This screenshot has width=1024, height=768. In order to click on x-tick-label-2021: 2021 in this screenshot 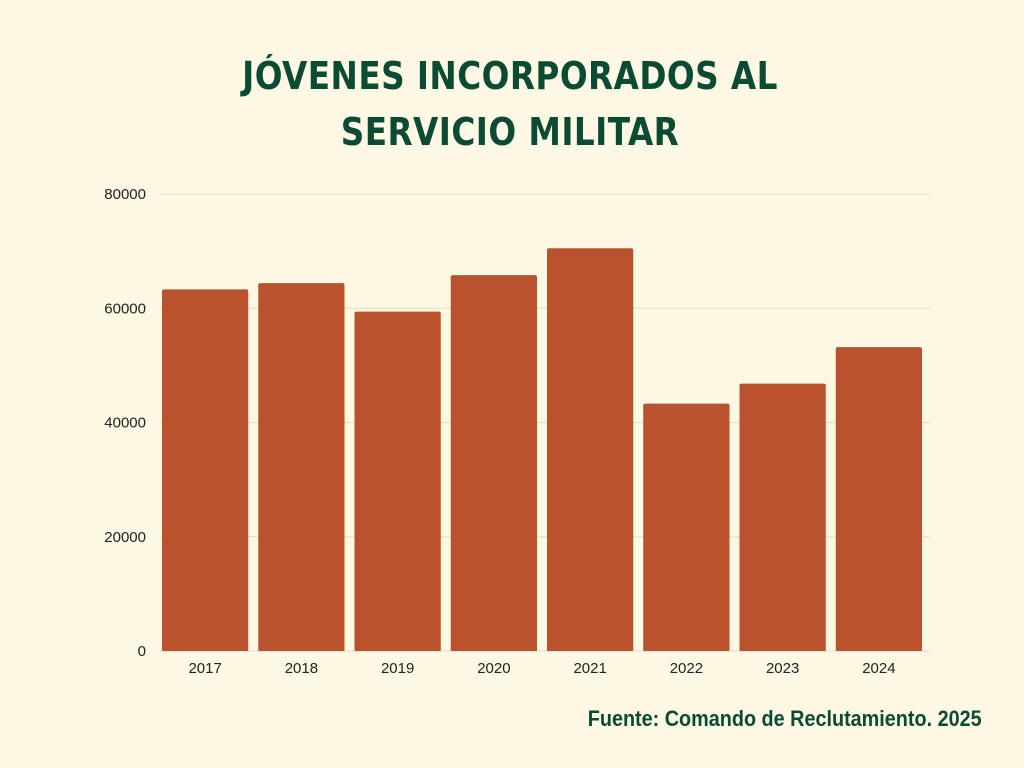, I will do `click(589, 668)`.